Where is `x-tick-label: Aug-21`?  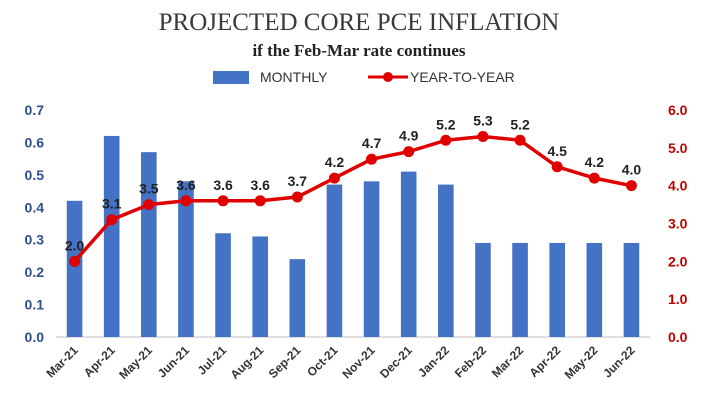 x-tick-label: Aug-21 is located at coordinates (247, 362).